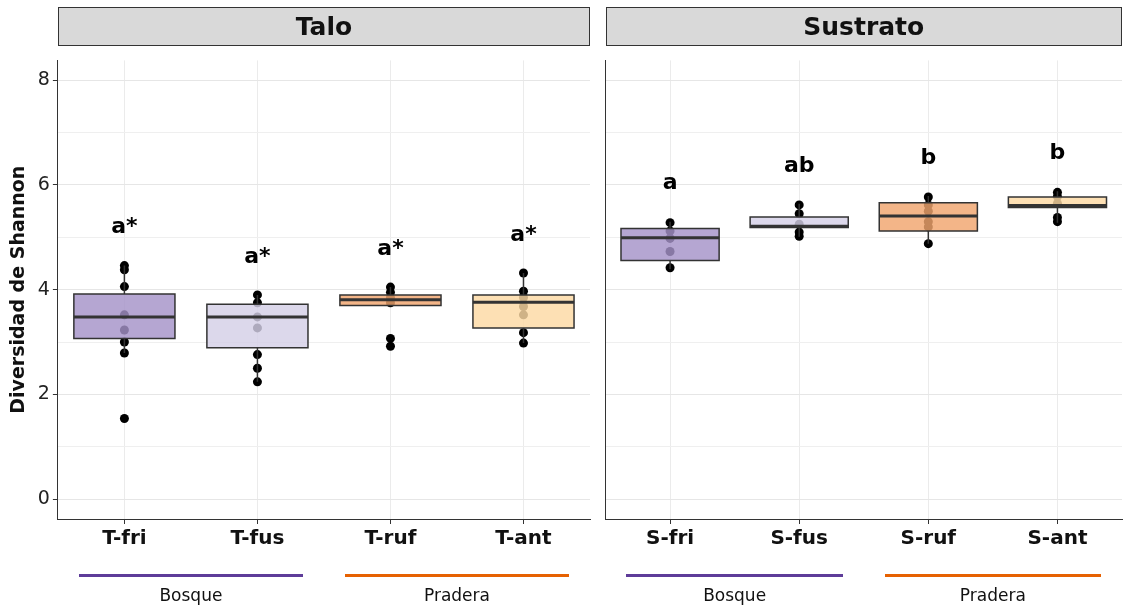 Image resolution: width=1130 pixels, height=611 pixels. What do you see at coordinates (323, 26) in the screenshot?
I see `chart-title: Talo` at bounding box center [323, 26].